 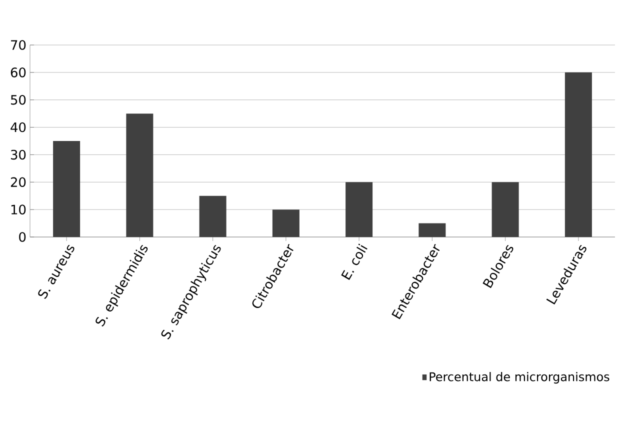 I want to click on y-tick-label: 60, so click(x=18, y=73).